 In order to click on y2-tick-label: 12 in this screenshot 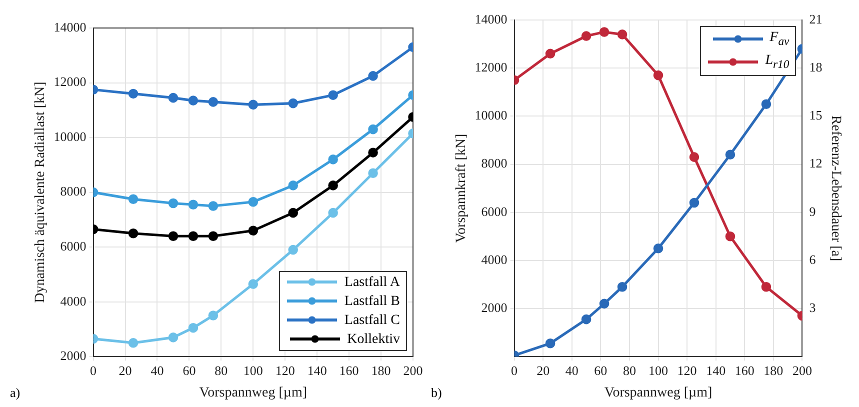, I will do `click(815, 163)`.